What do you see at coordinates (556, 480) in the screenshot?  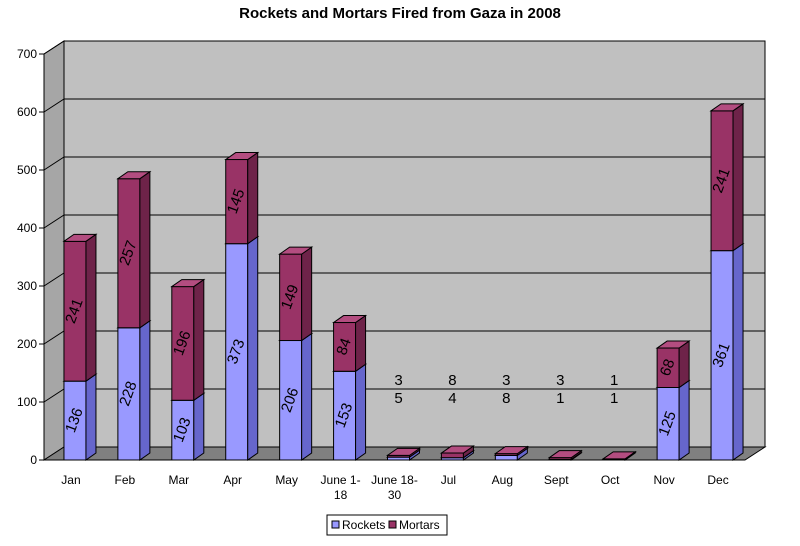 I see `x-tick-label: Sept` at bounding box center [556, 480].